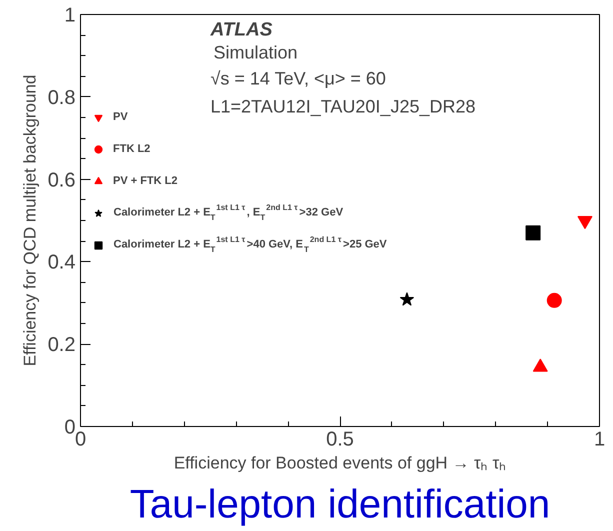  What do you see at coordinates (298, 78) in the screenshot?
I see `annotation: √s = 14 TeV, <μ> = 60` at bounding box center [298, 78].